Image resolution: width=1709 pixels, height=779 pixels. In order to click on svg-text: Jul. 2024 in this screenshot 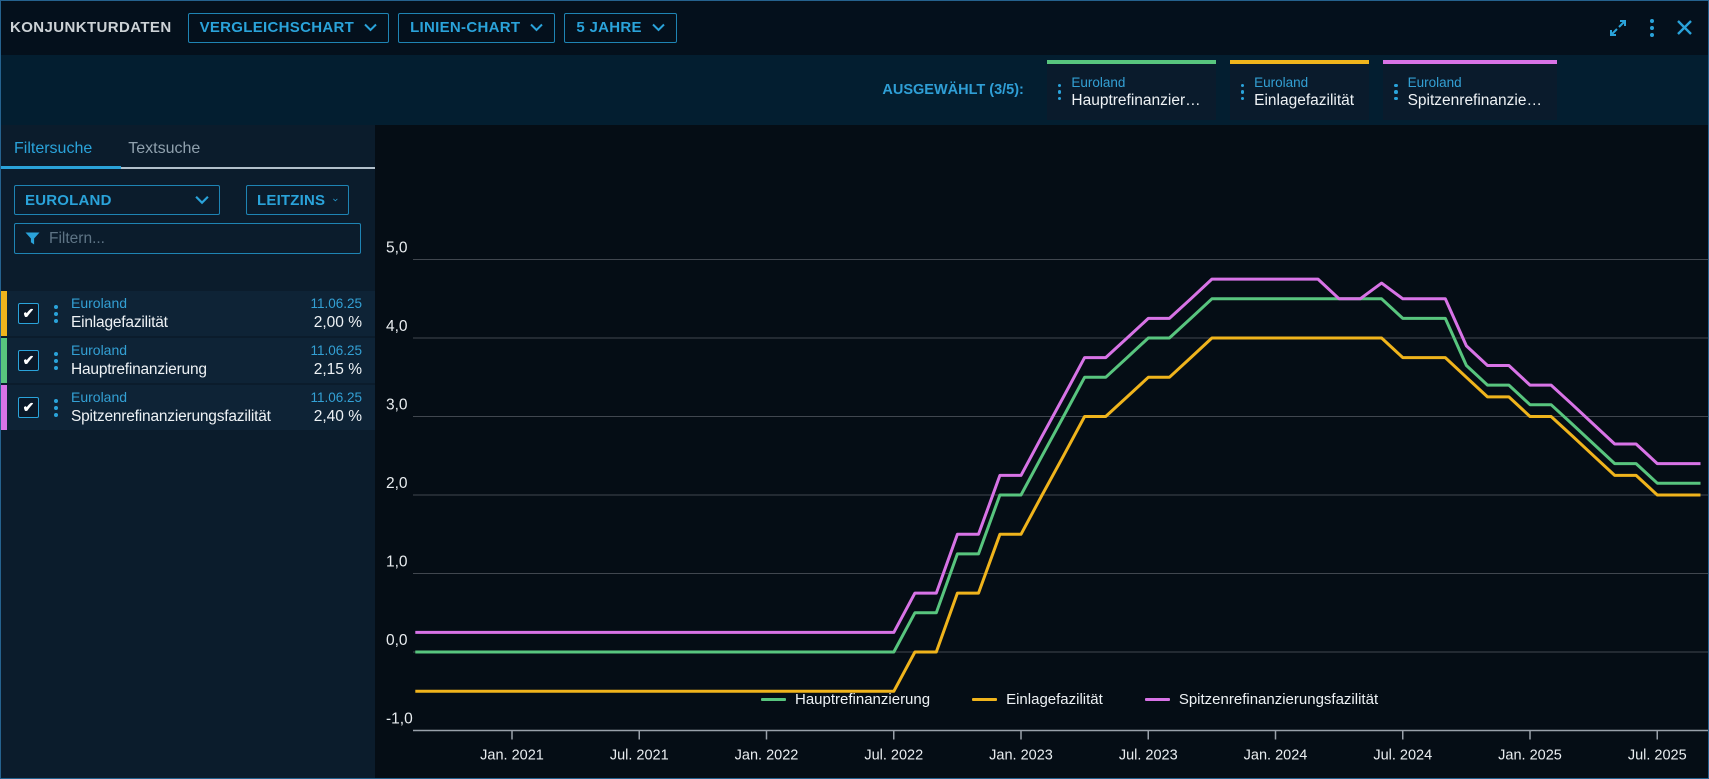, I will do `click(1402, 756)`.